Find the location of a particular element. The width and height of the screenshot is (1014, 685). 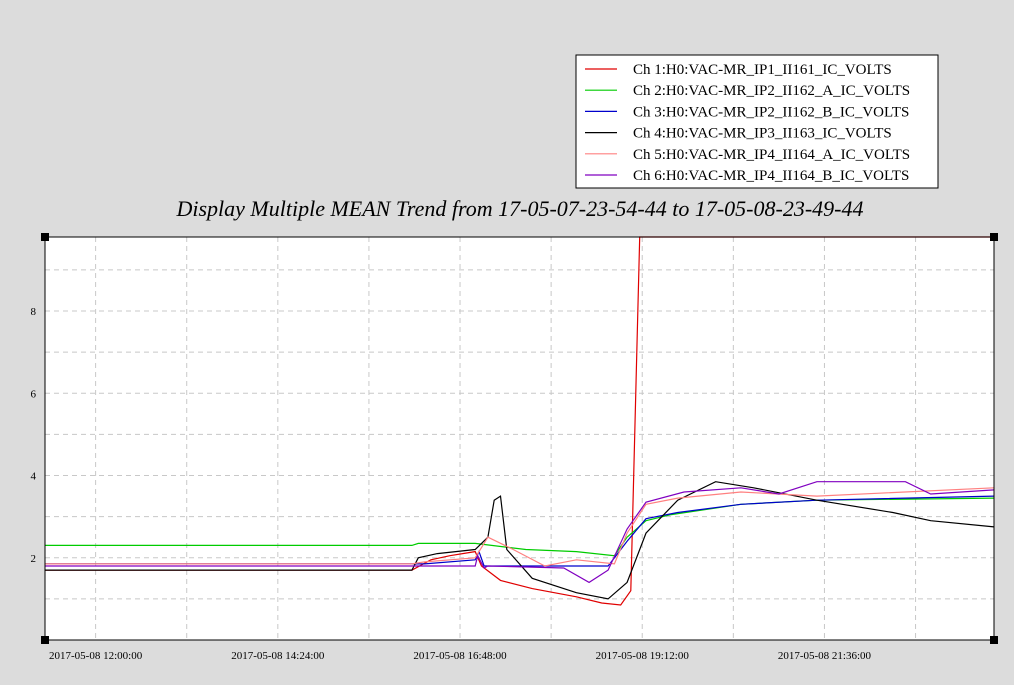

resize-handle-bottom-left is located at coordinates (45, 640).